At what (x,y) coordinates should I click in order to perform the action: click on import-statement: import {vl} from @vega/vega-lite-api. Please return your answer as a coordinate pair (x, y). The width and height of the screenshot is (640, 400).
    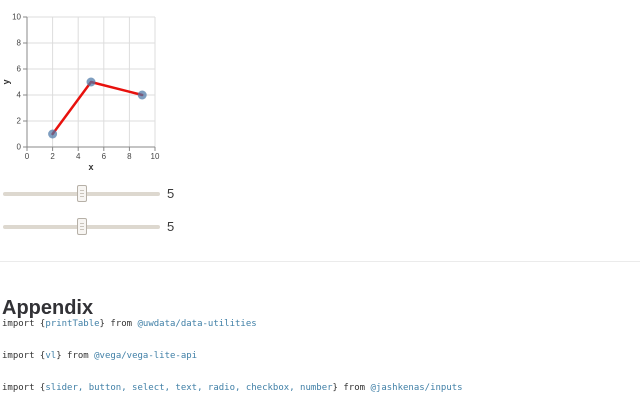
    Looking at the image, I should click on (99, 356).